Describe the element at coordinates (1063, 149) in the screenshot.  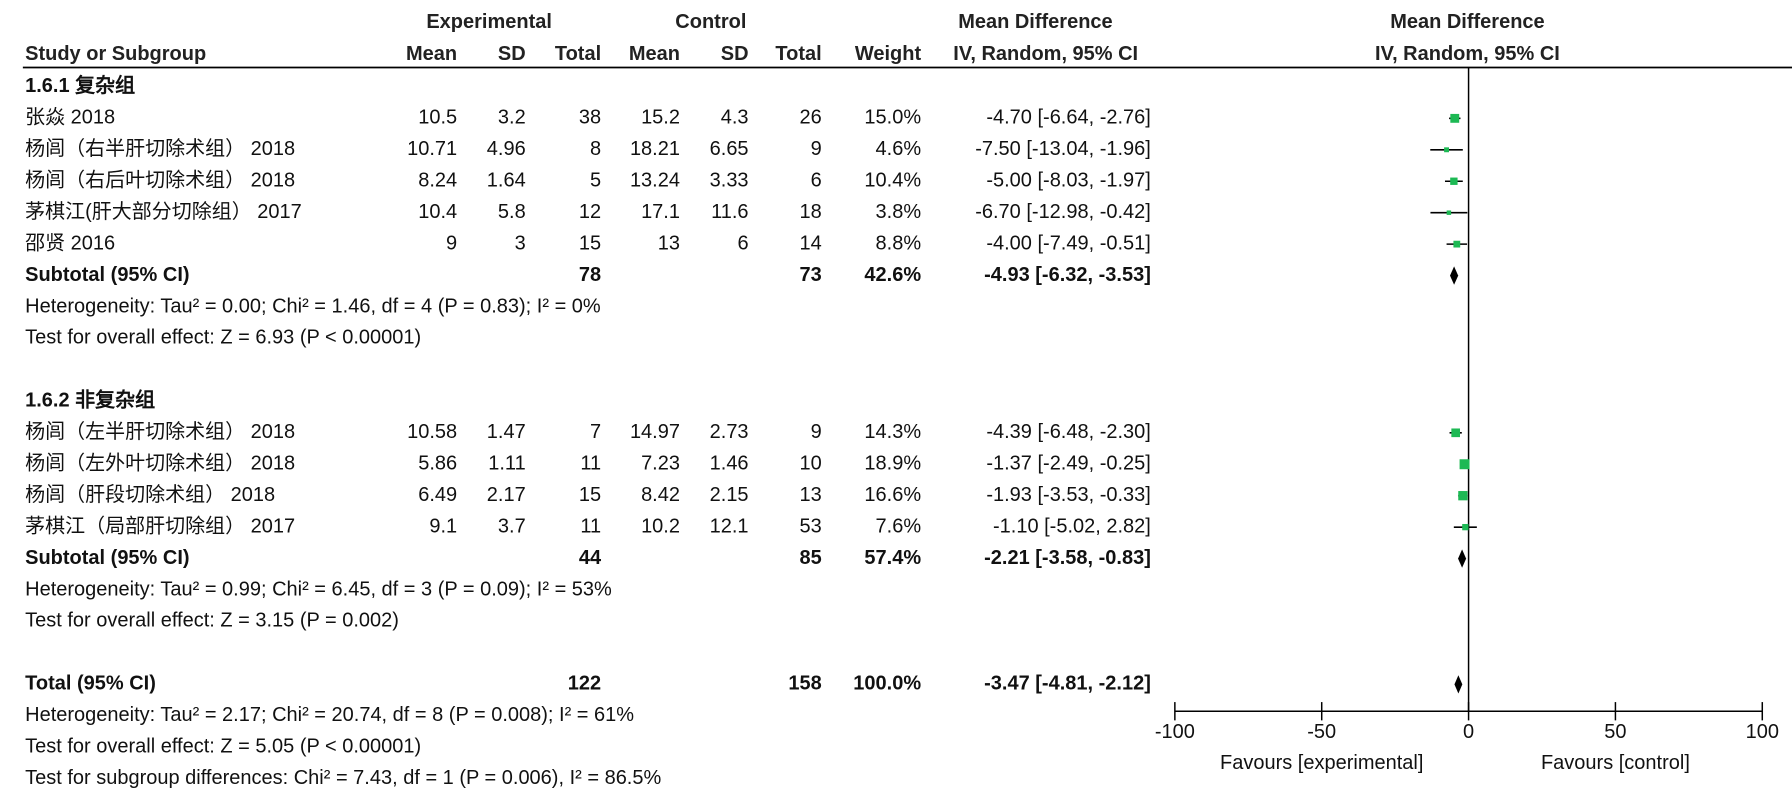
I see `table-cell: -7.50 [-13.04, -1.96]` at that location.